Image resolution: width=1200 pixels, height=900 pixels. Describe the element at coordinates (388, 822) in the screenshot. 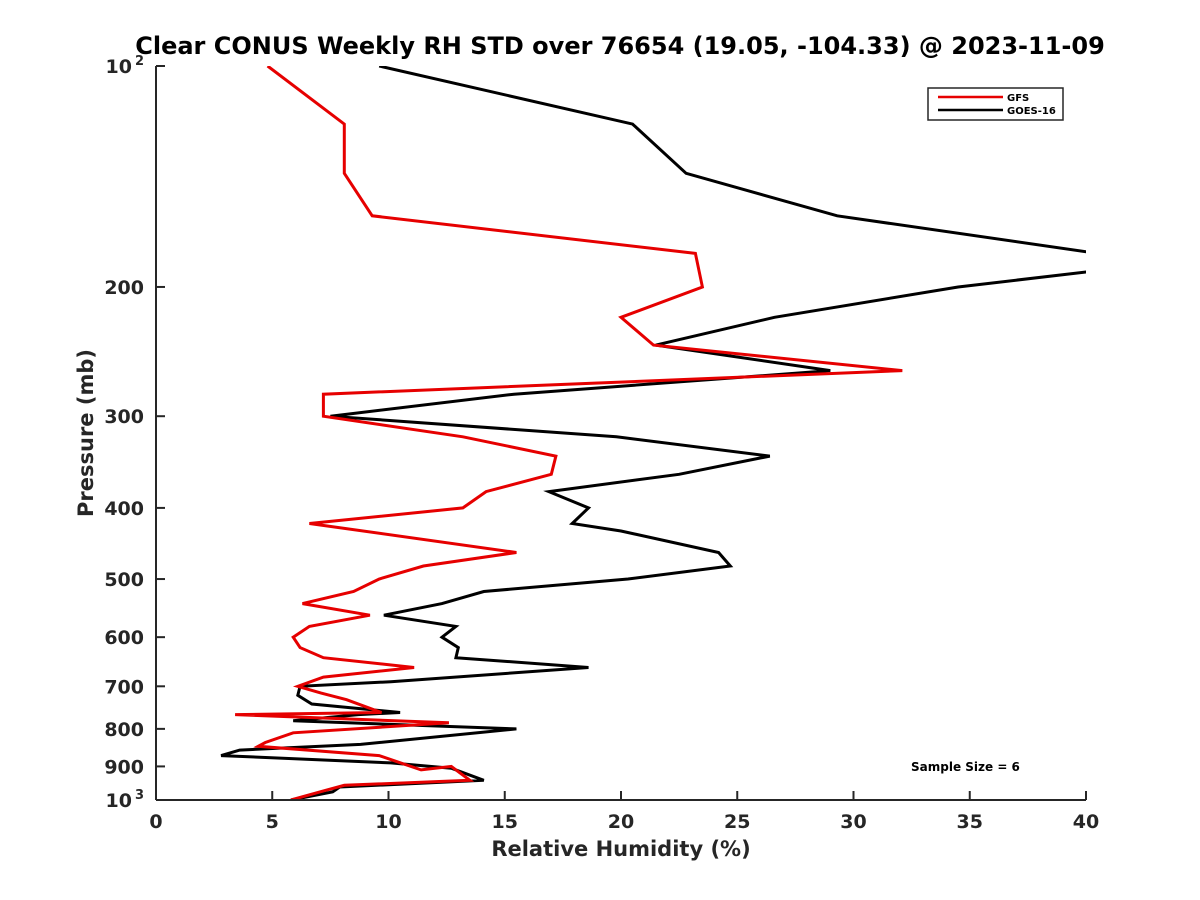

I see `x-tick-label: 10` at that location.